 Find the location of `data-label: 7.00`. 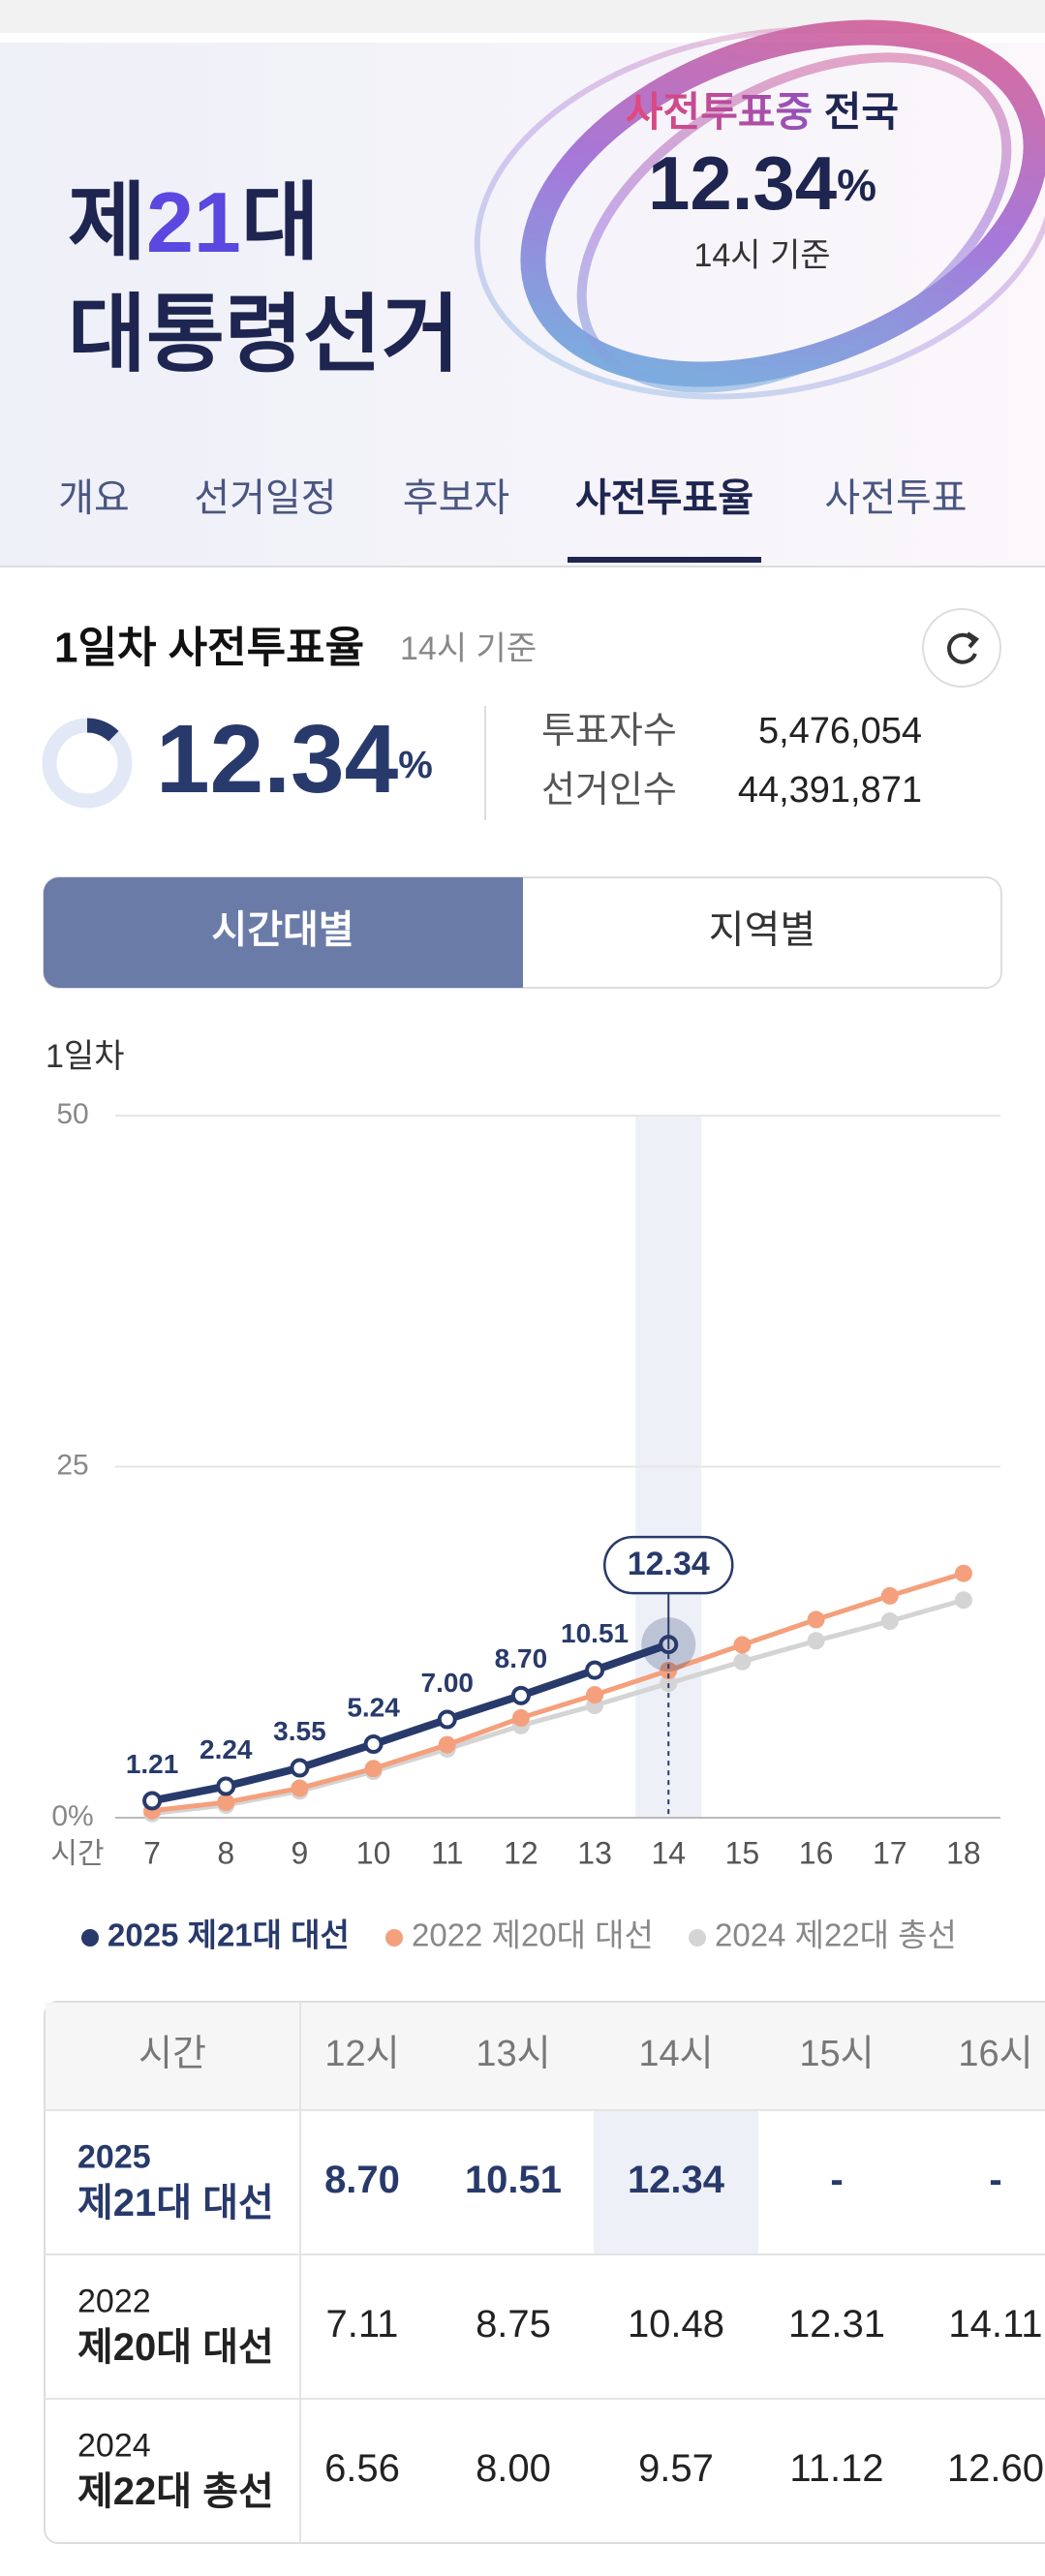

data-label: 7.00 is located at coordinates (448, 1683).